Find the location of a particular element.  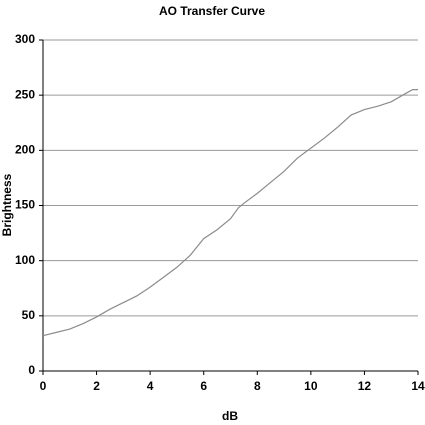

x-tick-label: 6 is located at coordinates (203, 386).